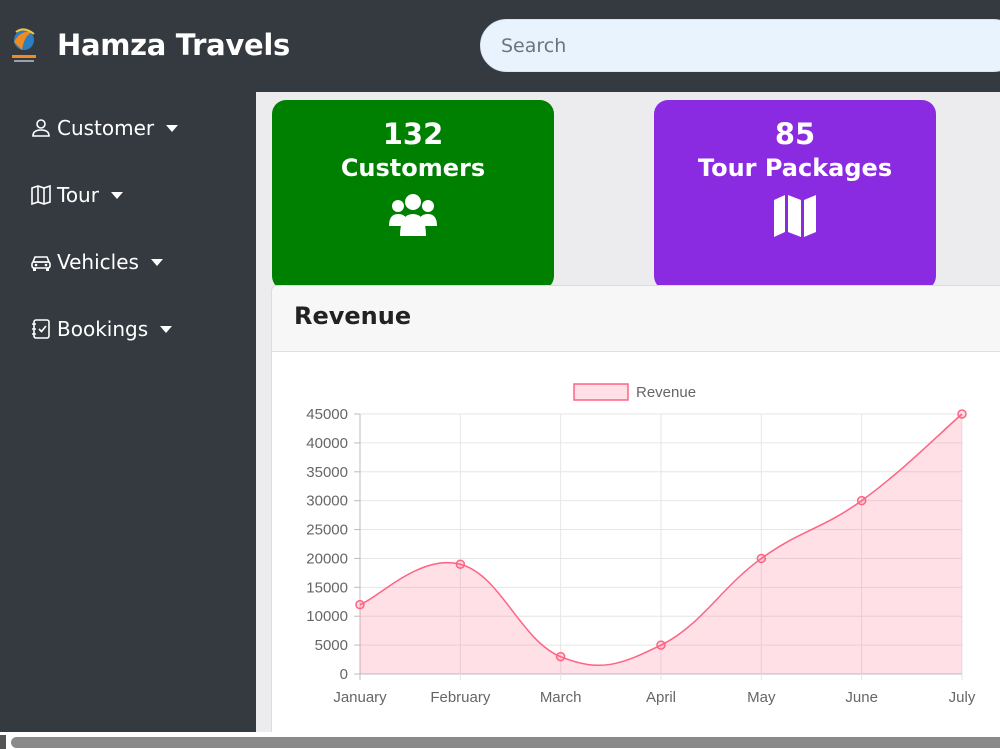  I want to click on horizontal-scrollbar, so click(500, 740).